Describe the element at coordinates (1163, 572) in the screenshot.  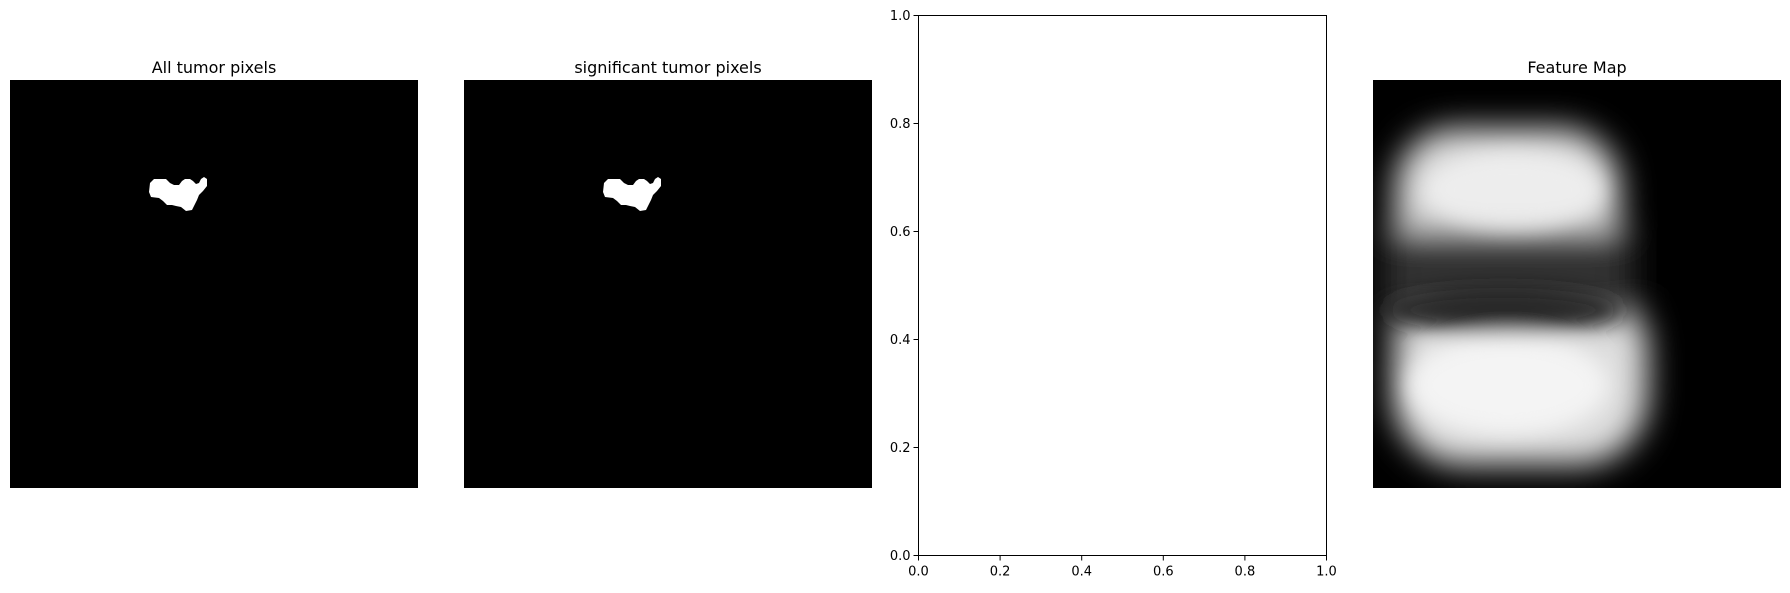
I see `x-tick-label: 0.6` at that location.